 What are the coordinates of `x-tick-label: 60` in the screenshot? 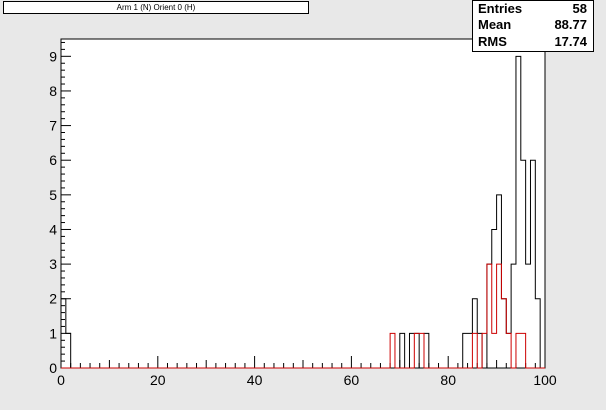 It's located at (352, 380).